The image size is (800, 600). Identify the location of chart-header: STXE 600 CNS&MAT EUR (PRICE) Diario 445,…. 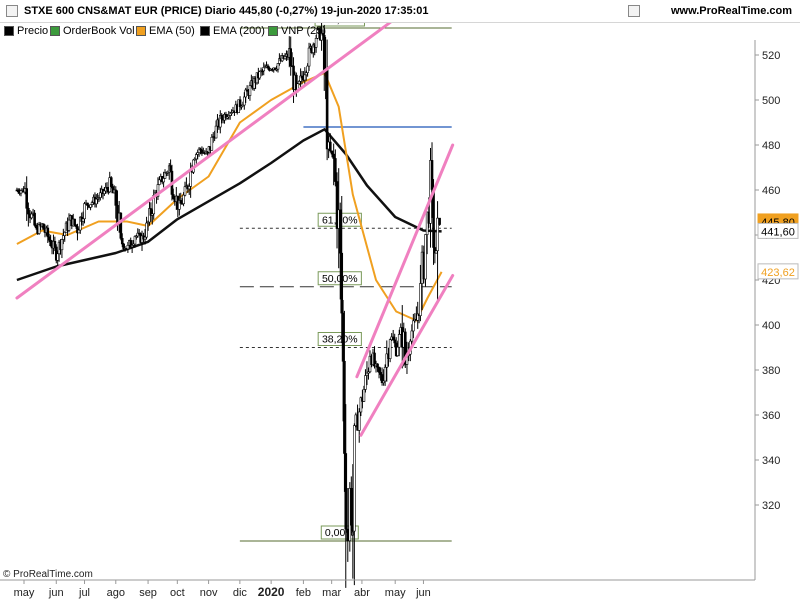
(400, 11).